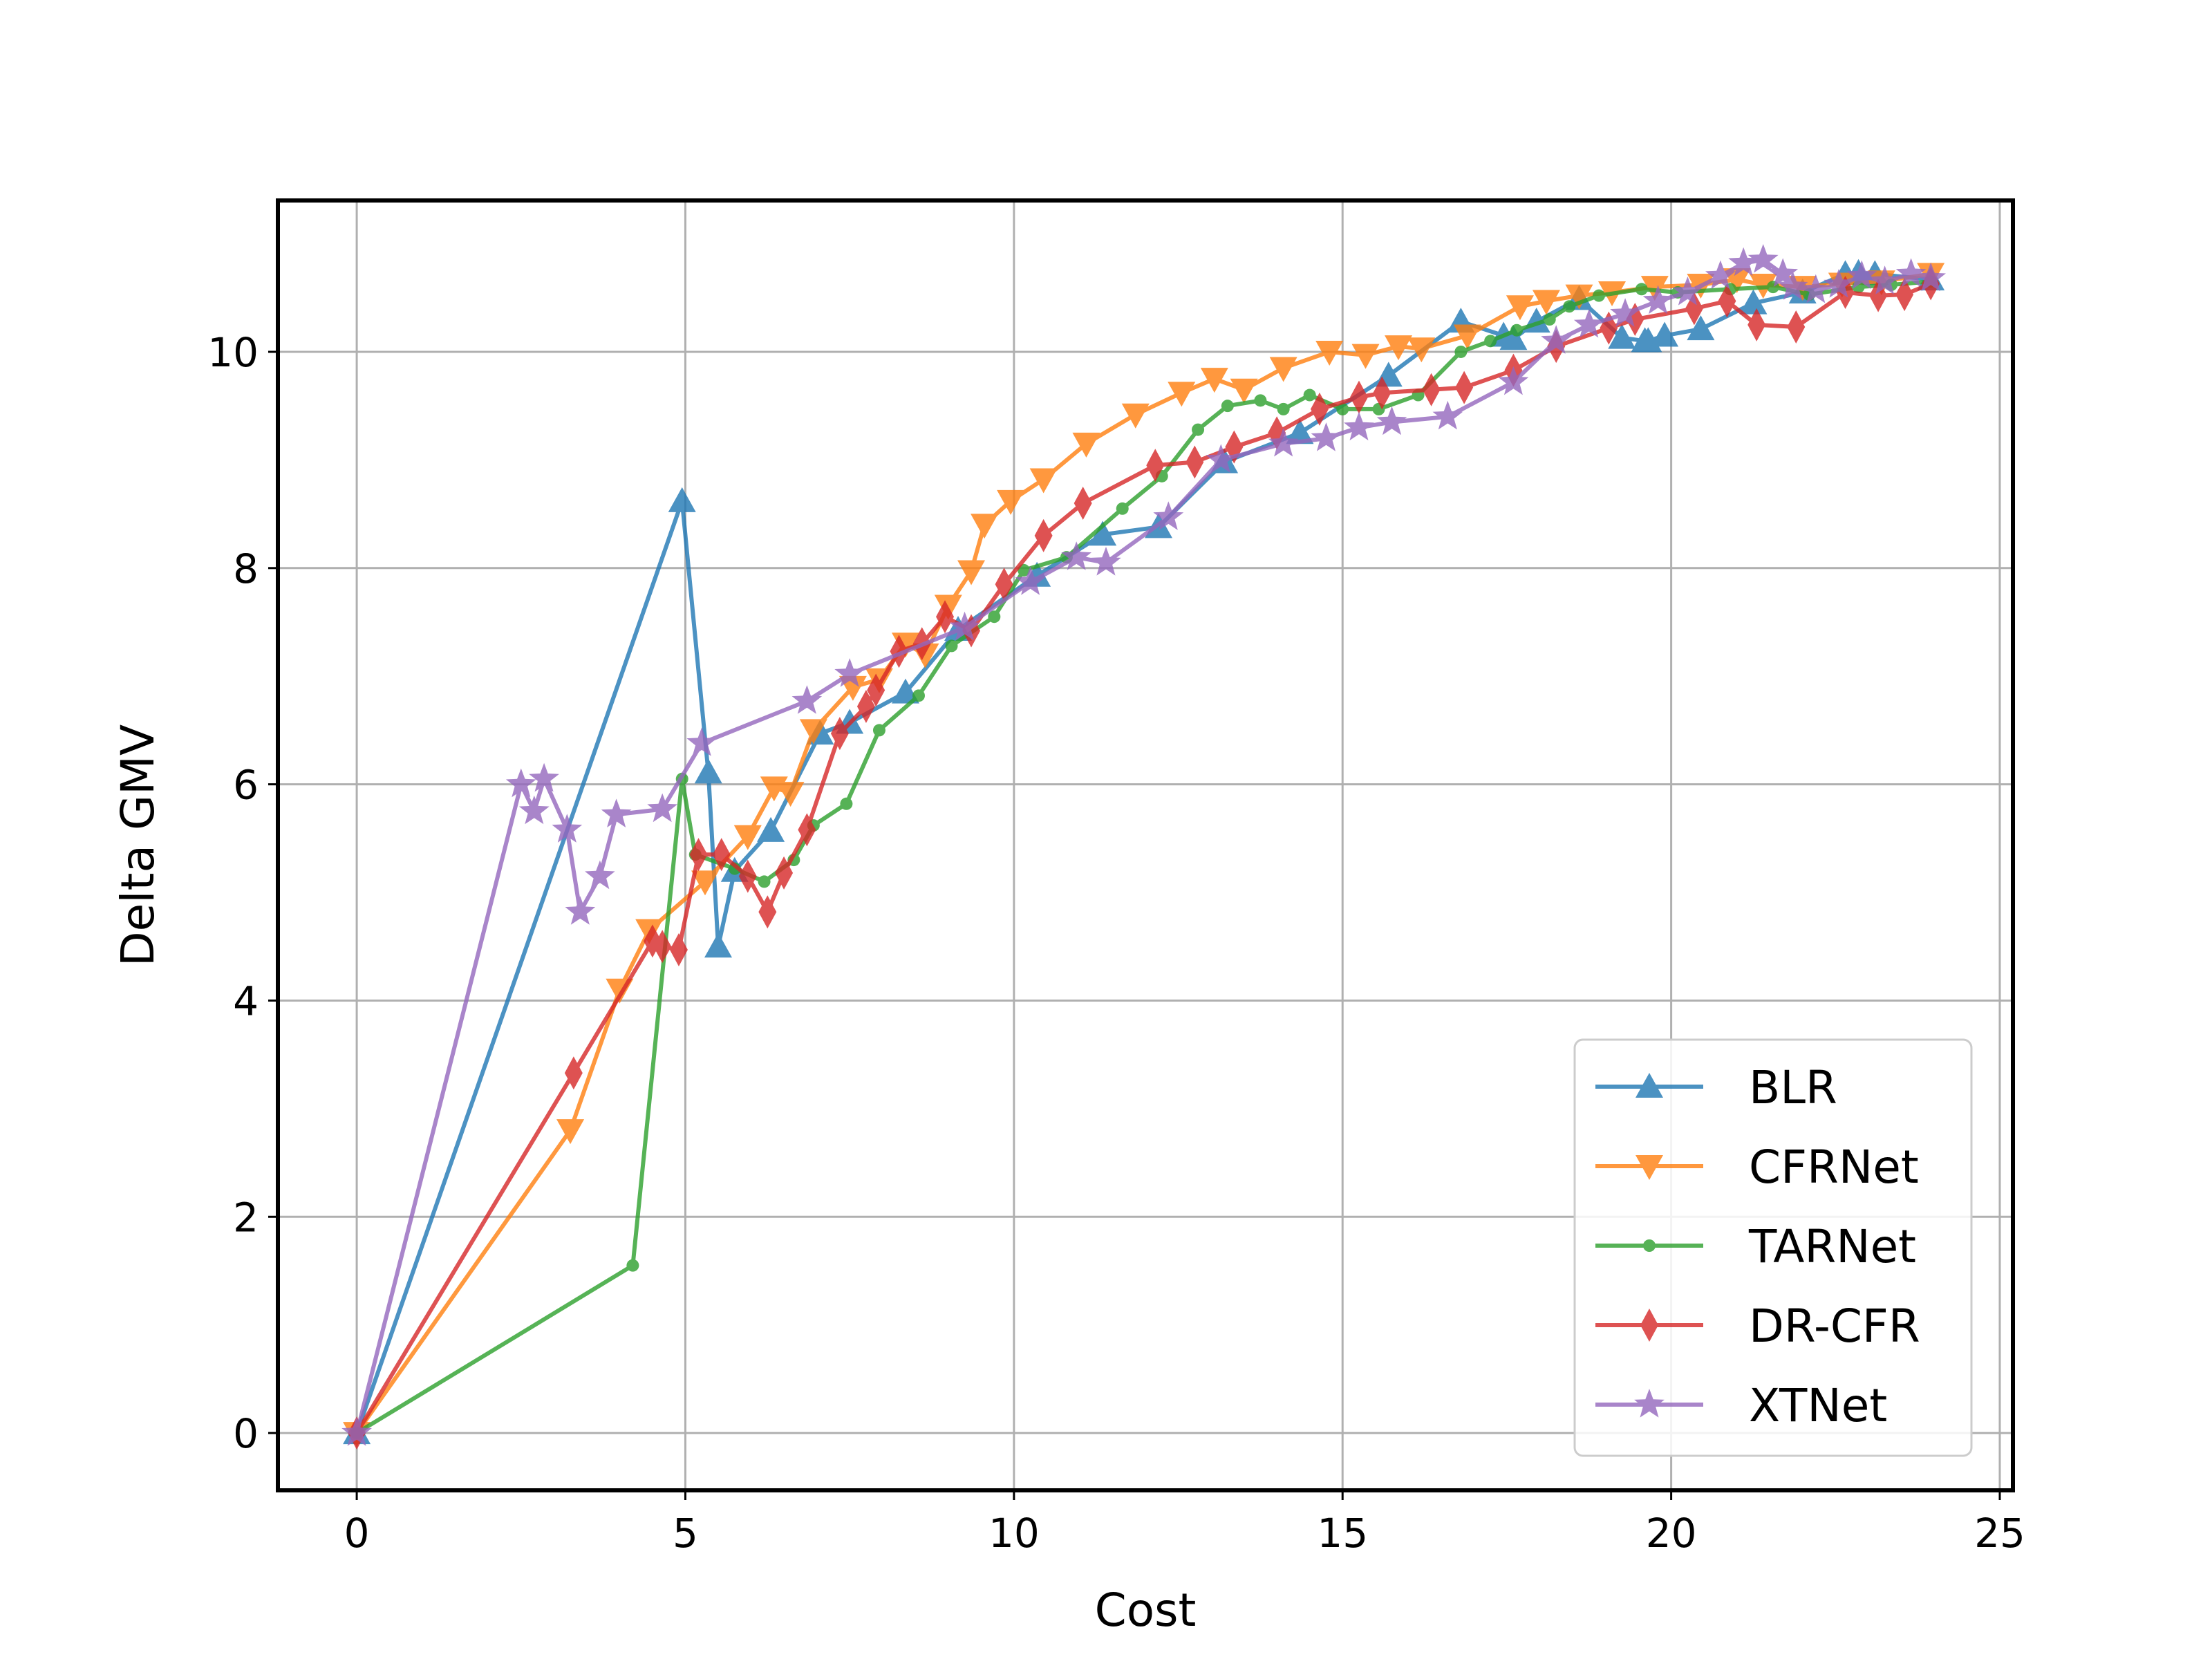 The height and width of the screenshot is (1659, 2212). What do you see at coordinates (246, 1000) in the screenshot?
I see `y-tick-label: 4` at bounding box center [246, 1000].